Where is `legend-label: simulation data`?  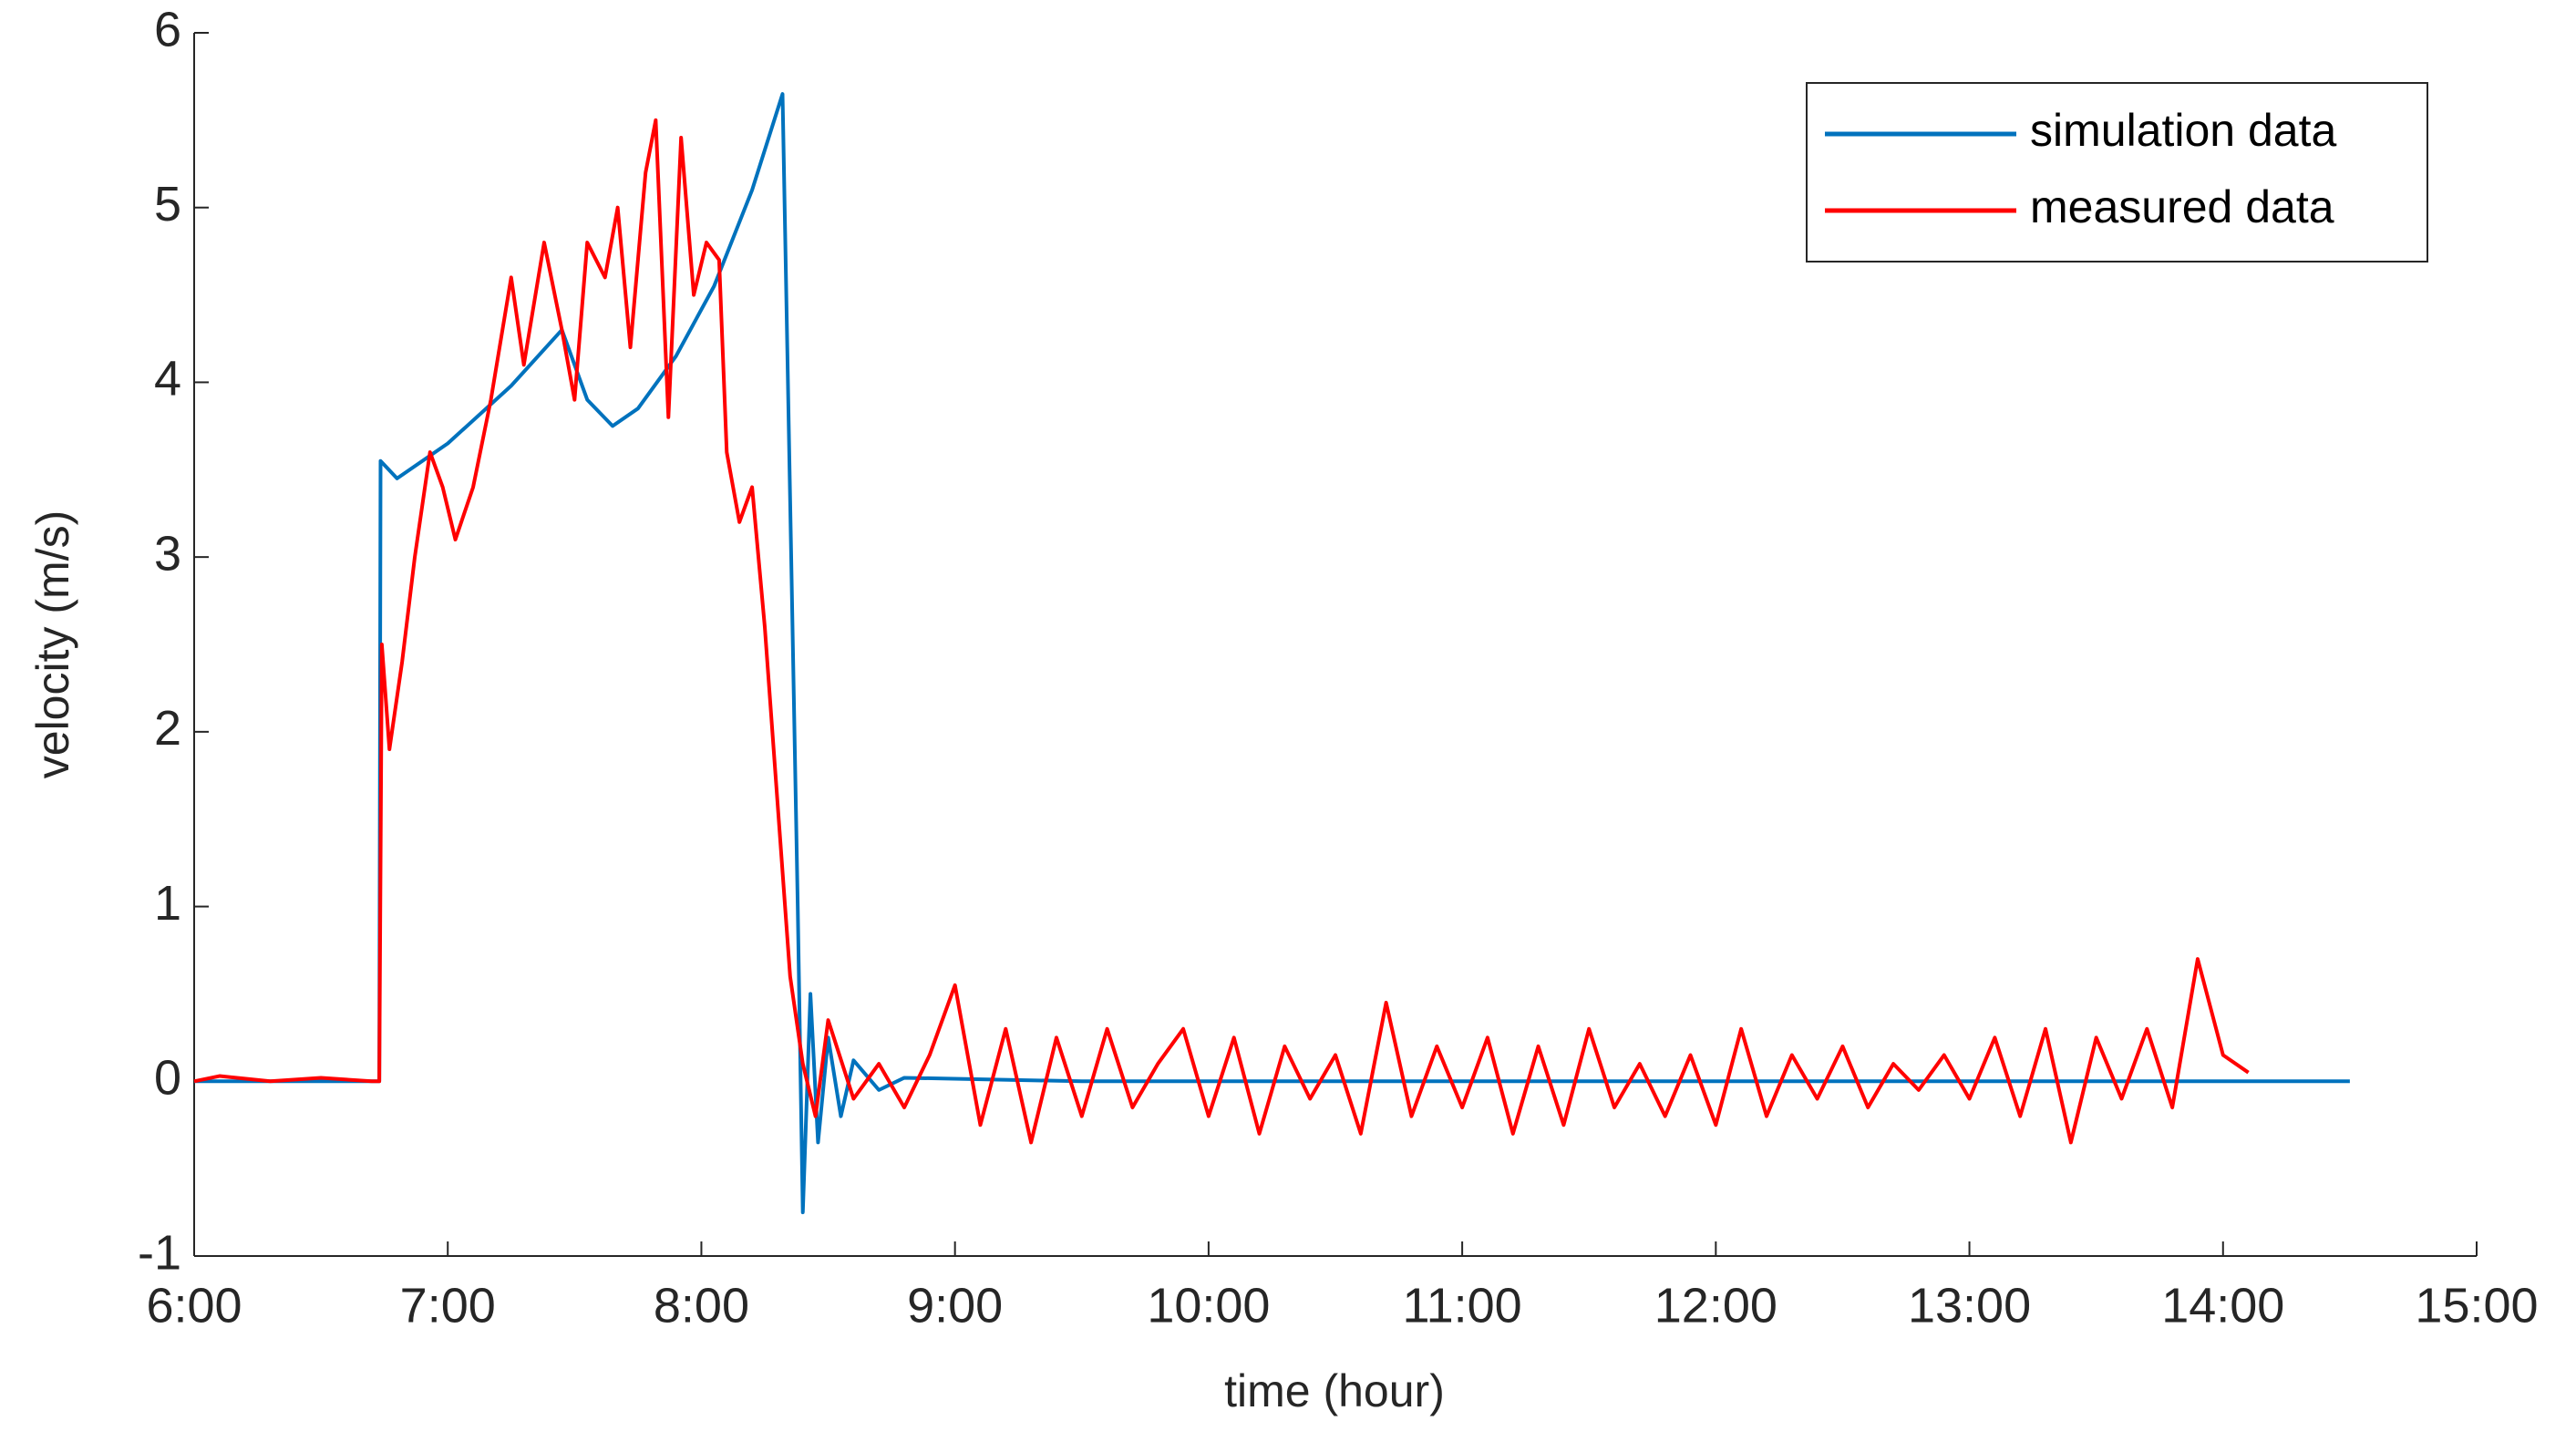 legend-label: simulation data is located at coordinates (2183, 130).